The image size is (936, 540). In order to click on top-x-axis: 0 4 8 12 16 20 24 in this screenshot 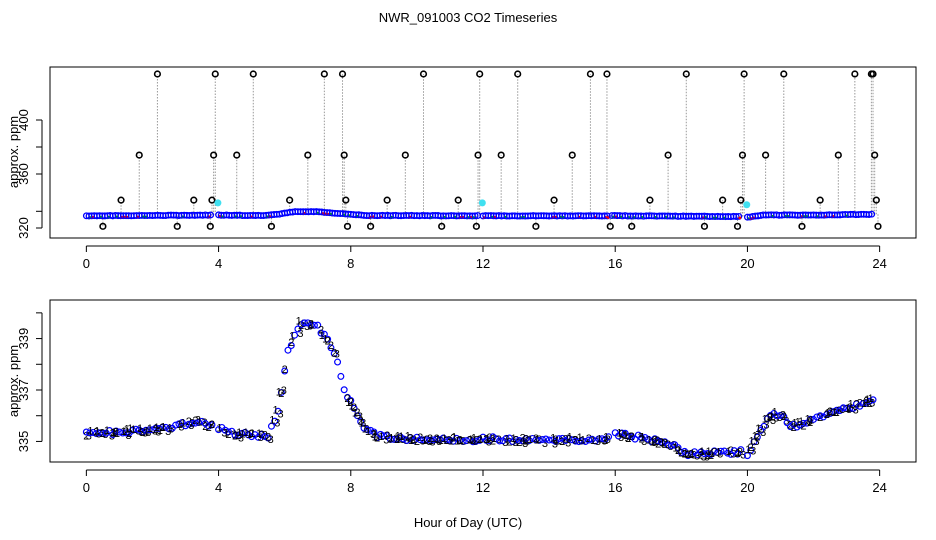, I will do `click(485, 258)`.